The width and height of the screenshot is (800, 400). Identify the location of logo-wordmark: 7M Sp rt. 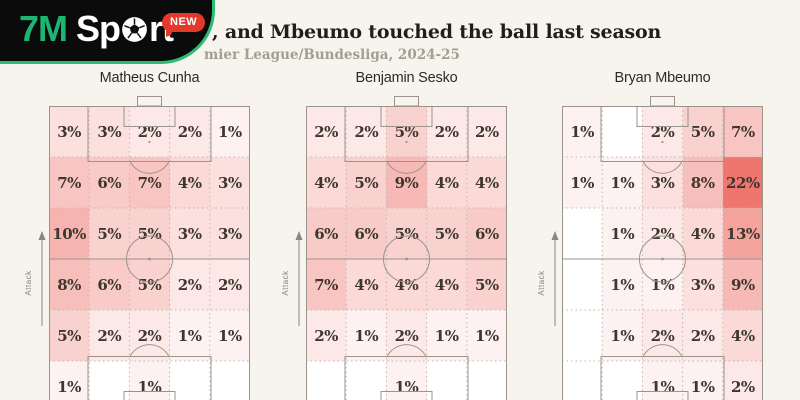
(96, 29).